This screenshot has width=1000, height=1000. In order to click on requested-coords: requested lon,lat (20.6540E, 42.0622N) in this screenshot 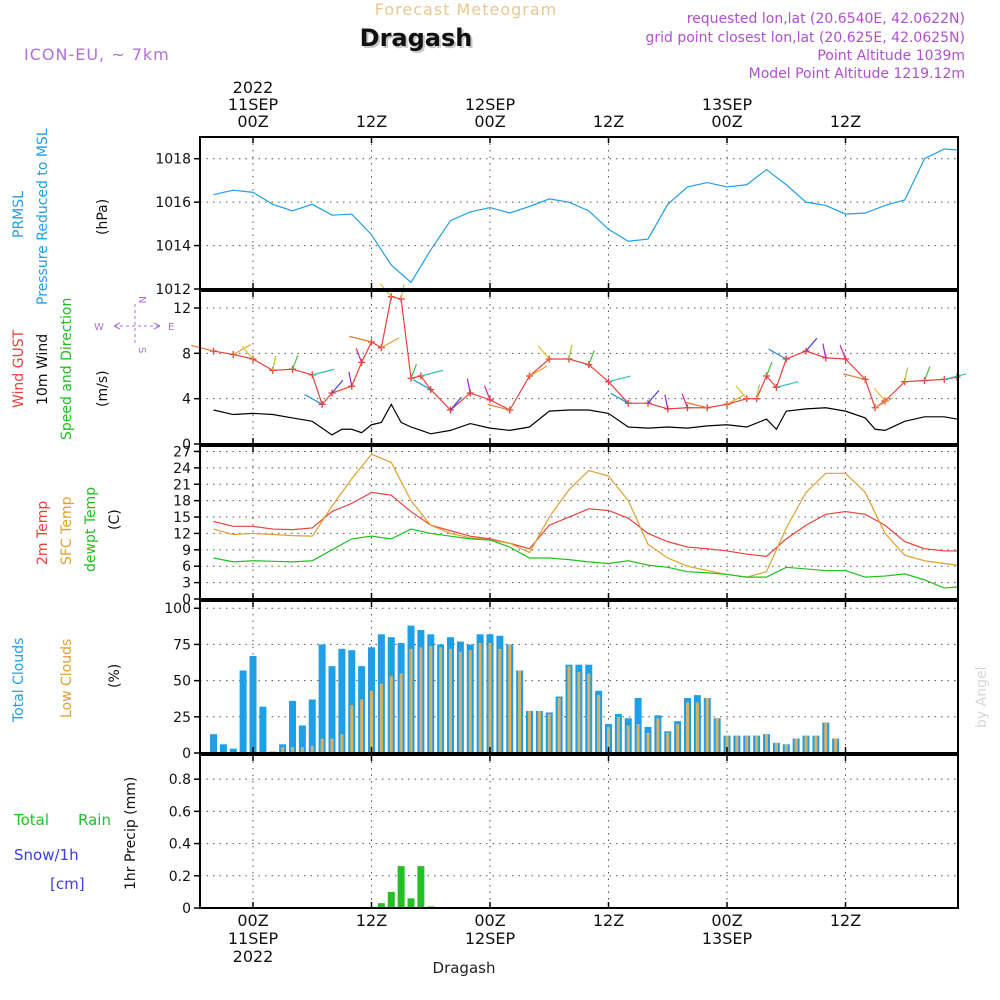, I will do `click(826, 19)`.